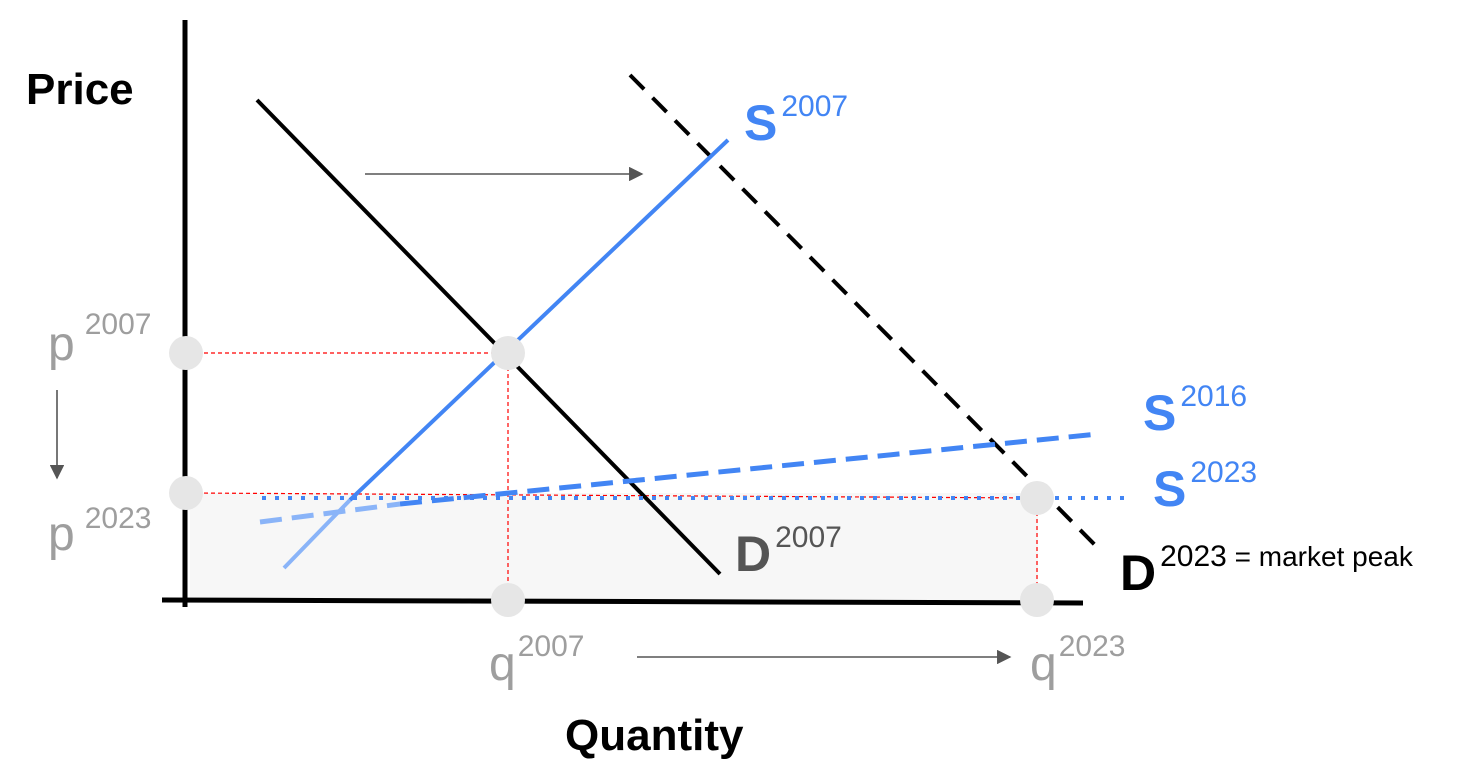  What do you see at coordinates (614, 546) in the screenshot?
I see `shaded-region` at bounding box center [614, 546].